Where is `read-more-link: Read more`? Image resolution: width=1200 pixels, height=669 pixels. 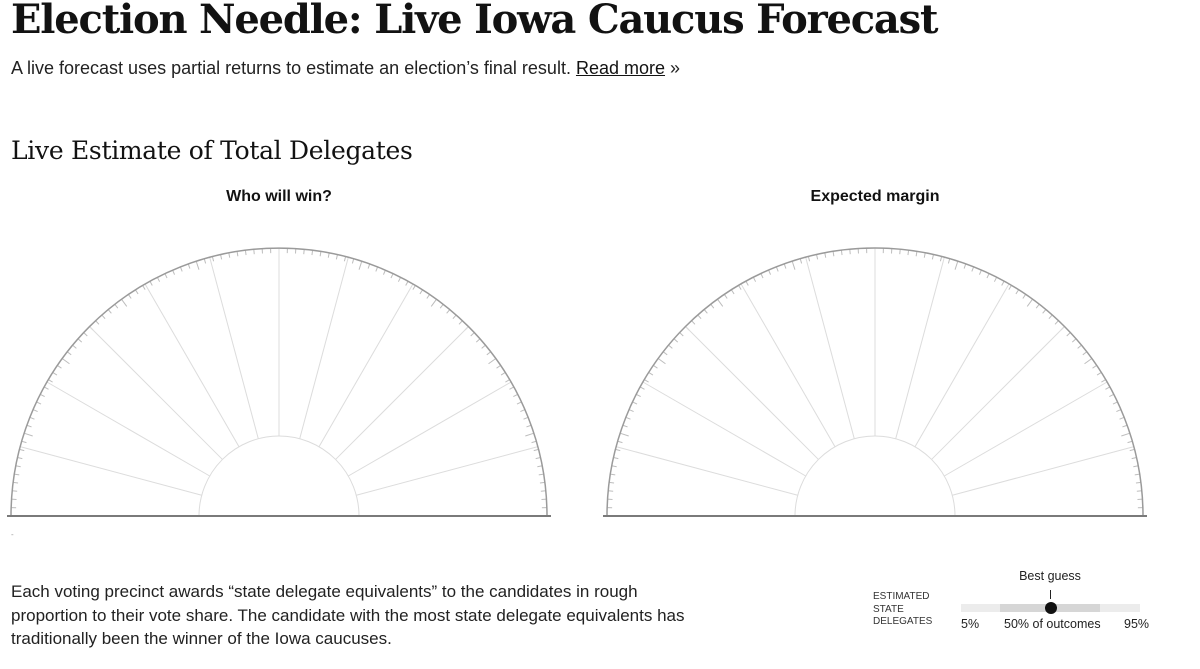 read-more-link: Read more is located at coordinates (620, 68).